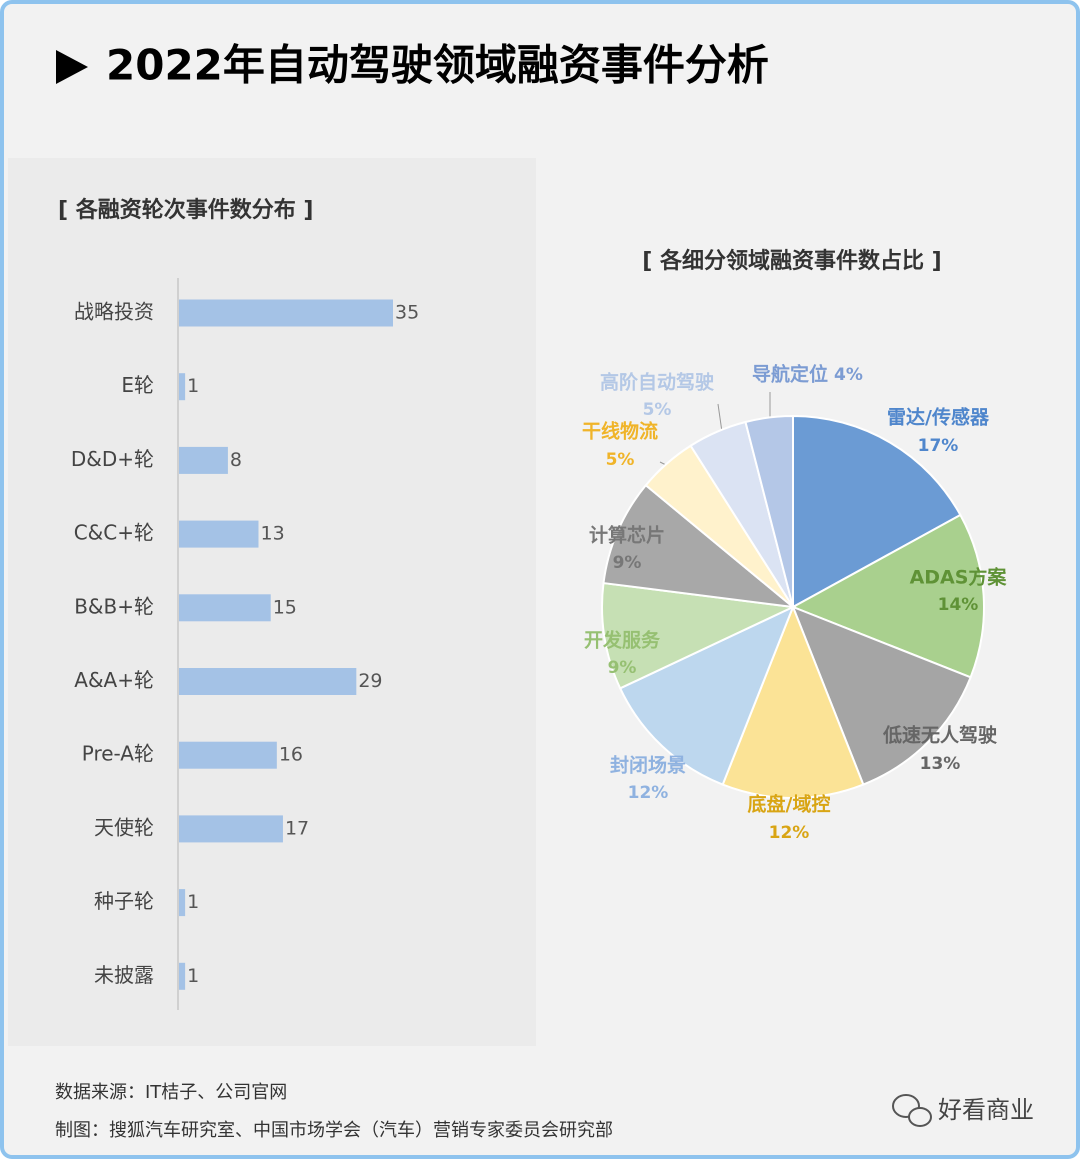 This screenshot has width=1080, height=1163. What do you see at coordinates (114, 680) in the screenshot?
I see `y-tick-label: A&A+轮` at bounding box center [114, 680].